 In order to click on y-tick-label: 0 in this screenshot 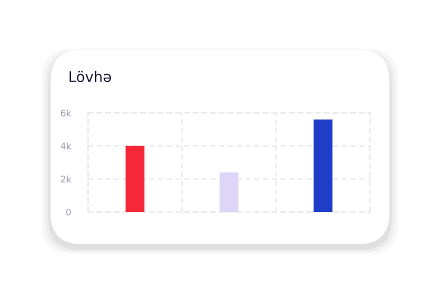, I will do `click(68, 212)`.